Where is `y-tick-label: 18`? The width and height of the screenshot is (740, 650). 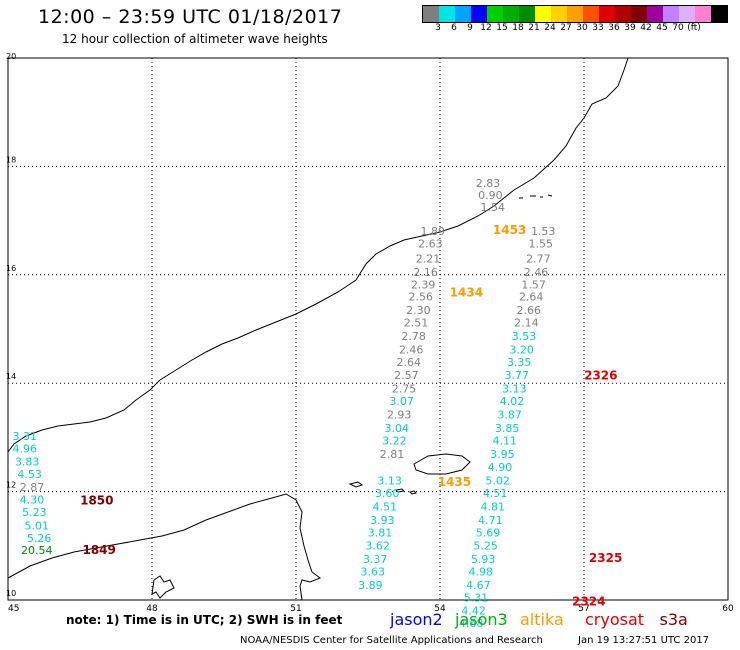
y-tick-label: 18 is located at coordinates (11, 159).